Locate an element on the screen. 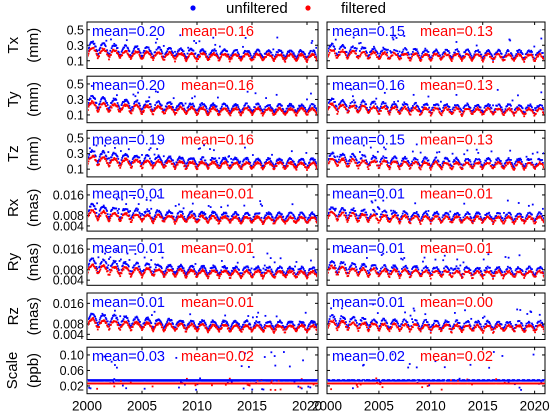  panel-ty-left-mean-unfiltered: mean=0.20 is located at coordinates (128, 86).